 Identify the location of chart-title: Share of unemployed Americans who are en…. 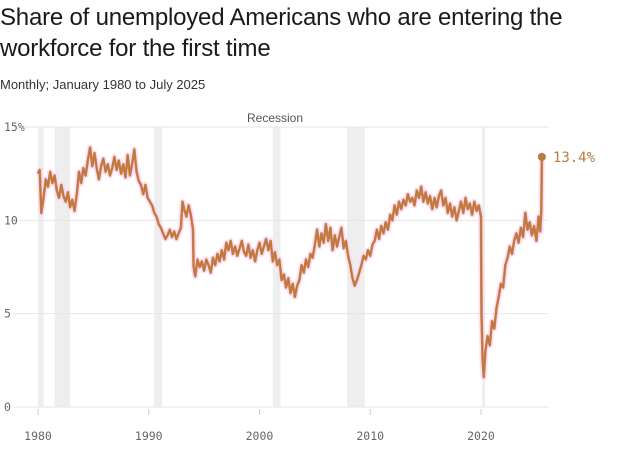
(281, 33).